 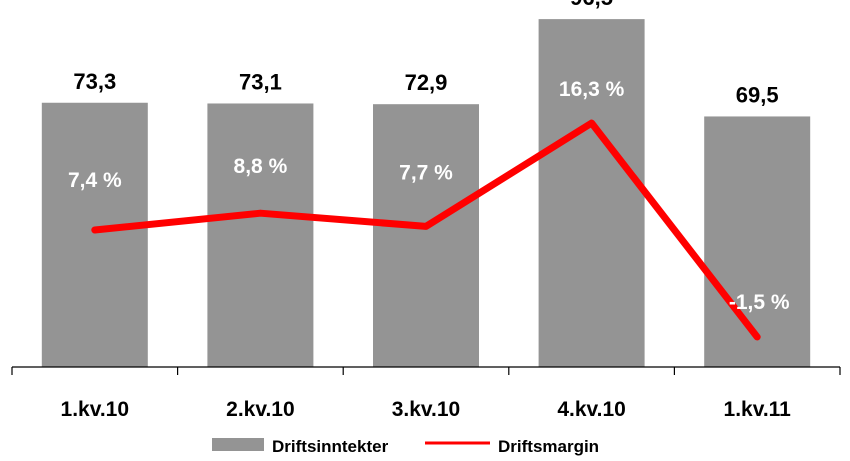 What do you see at coordinates (591, 409) in the screenshot?
I see `x-tick-label: 4.kv.10` at bounding box center [591, 409].